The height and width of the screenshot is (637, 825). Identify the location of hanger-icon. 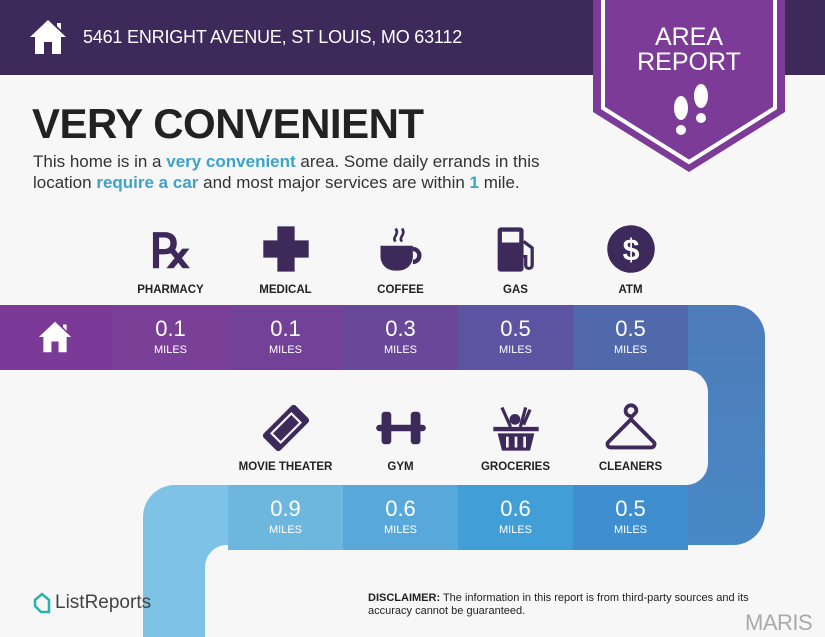
(630, 428).